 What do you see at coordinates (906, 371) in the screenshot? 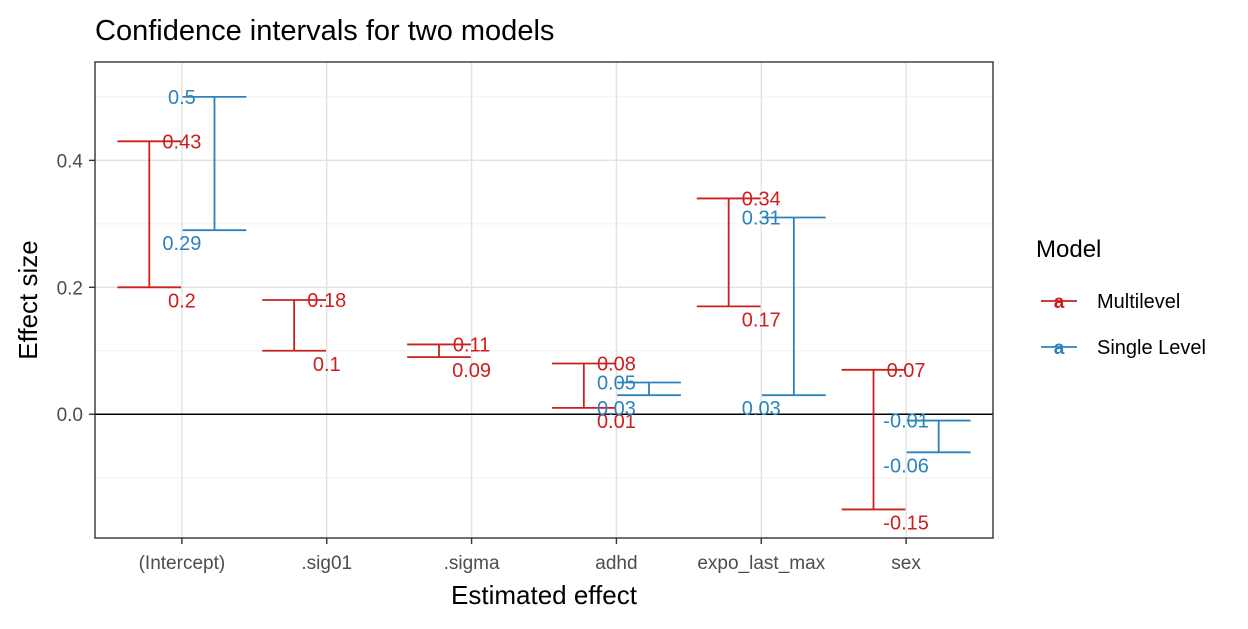
I see `upper-value-label: 0.07` at bounding box center [906, 371].